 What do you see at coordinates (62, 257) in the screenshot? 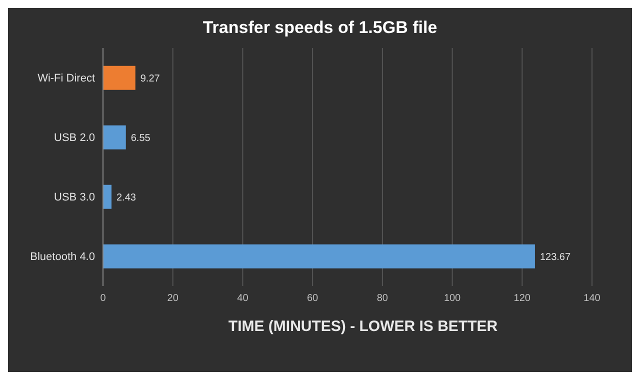
I see `y-tick-label: Bluetooth 4.0` at bounding box center [62, 257].